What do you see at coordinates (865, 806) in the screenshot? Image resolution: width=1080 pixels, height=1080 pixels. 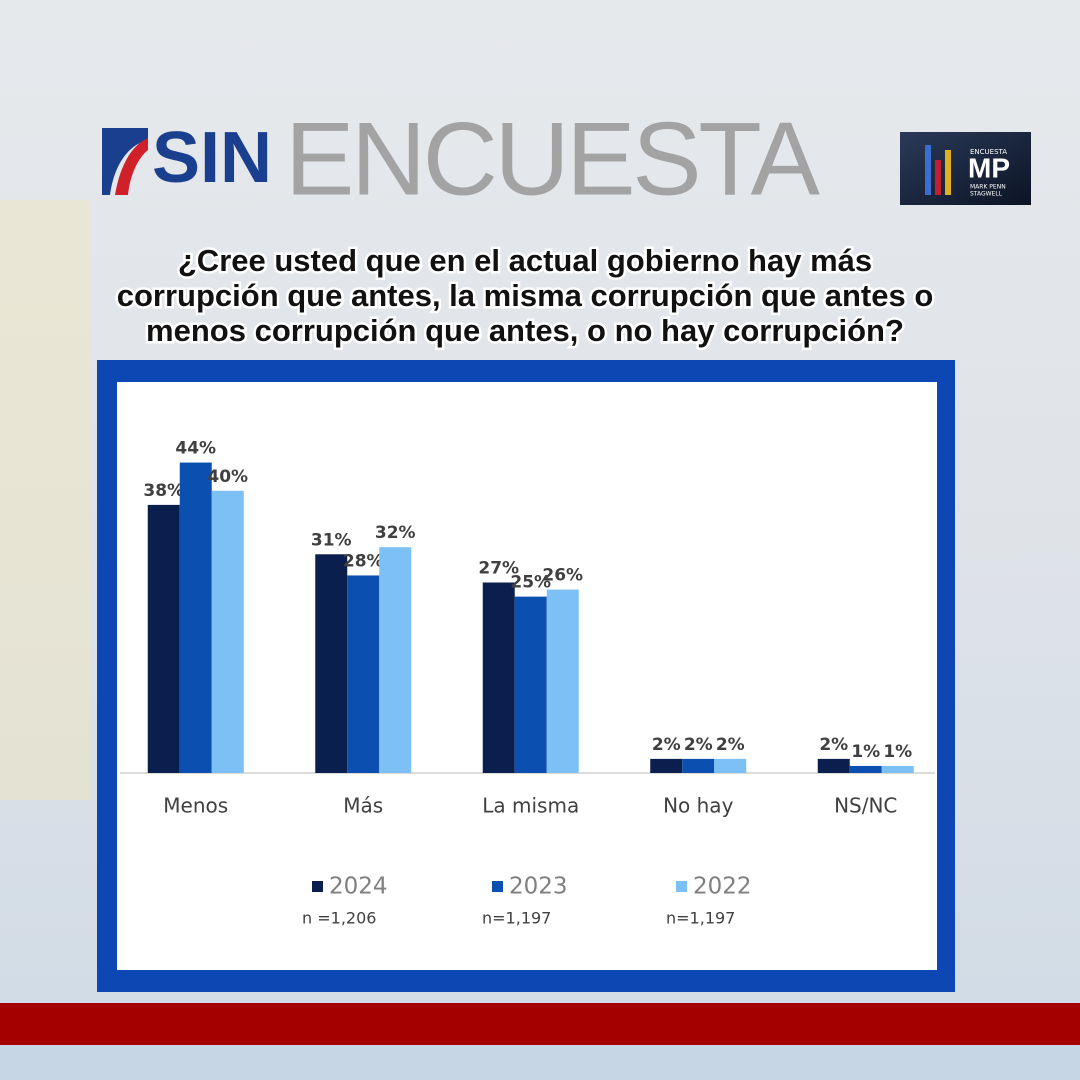 I see `x-tick-label: NS/NC` at bounding box center [865, 806].